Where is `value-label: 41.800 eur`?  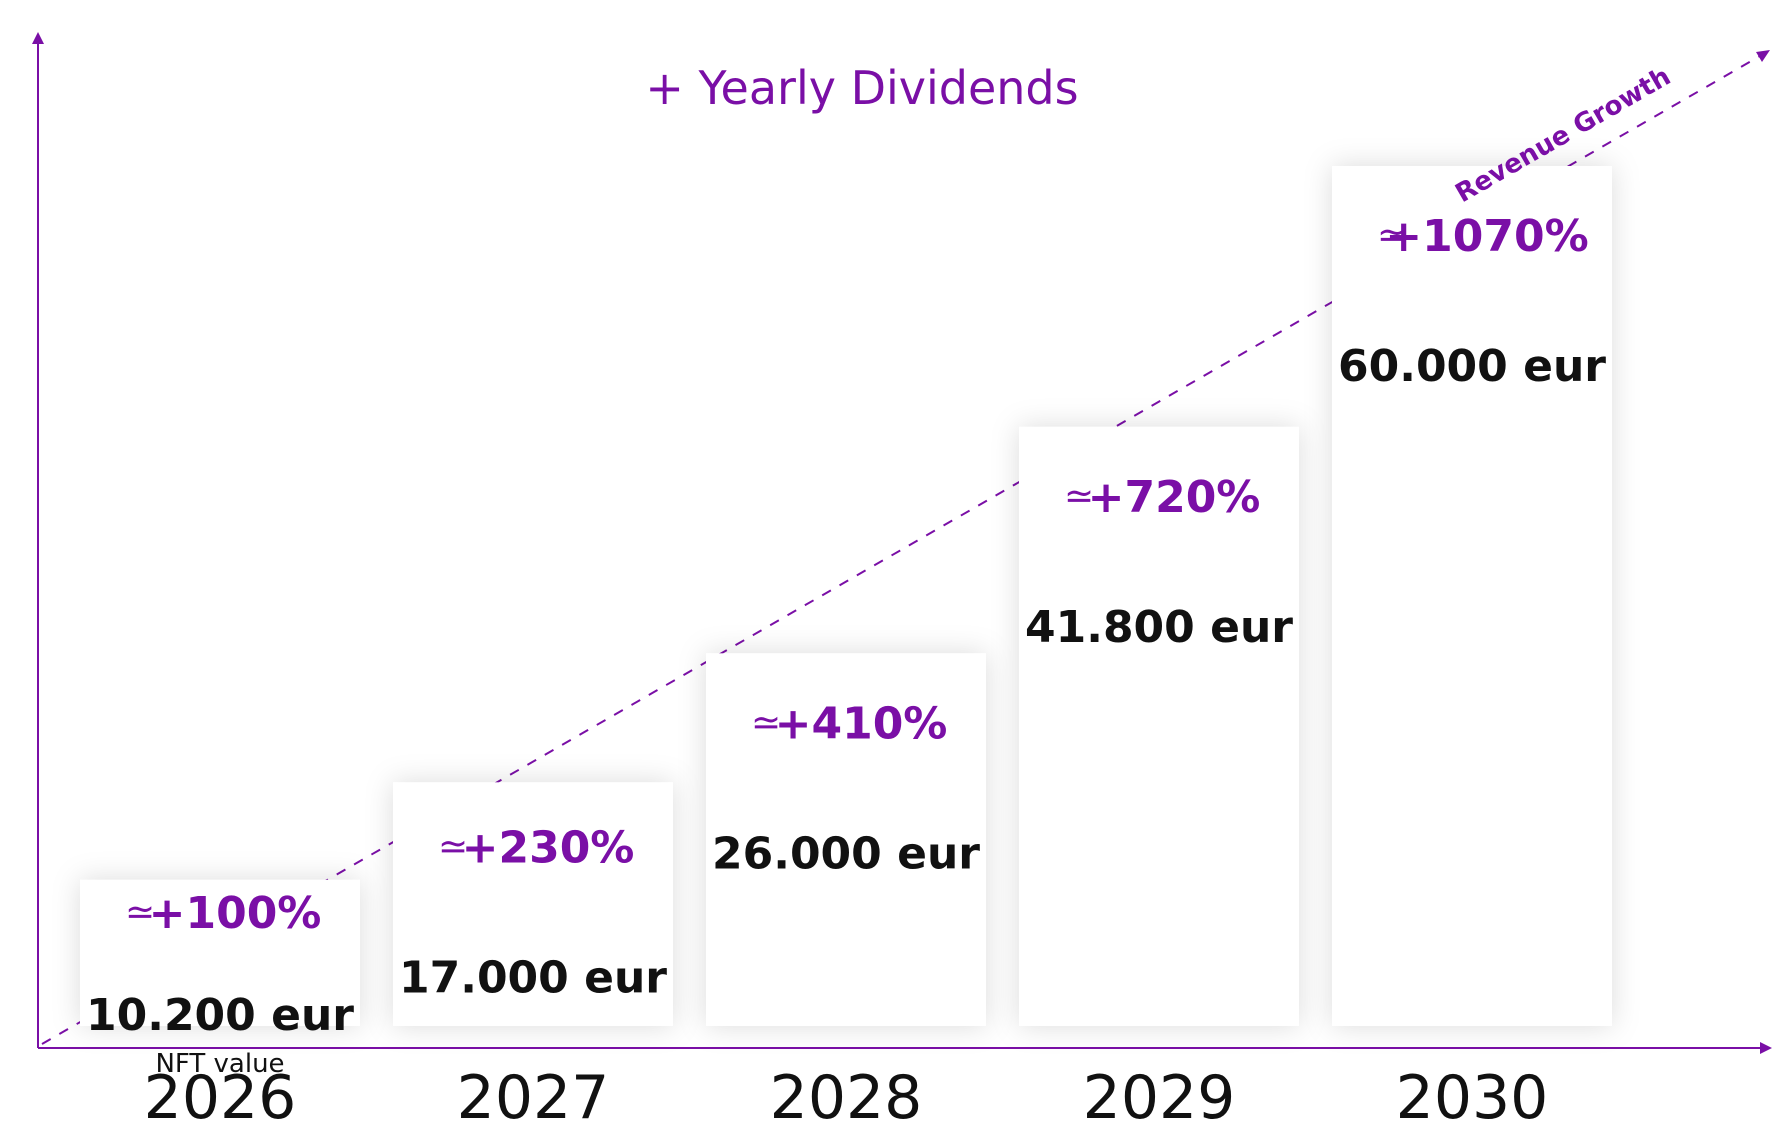
value-label: 41.800 eur is located at coordinates (1159, 627).